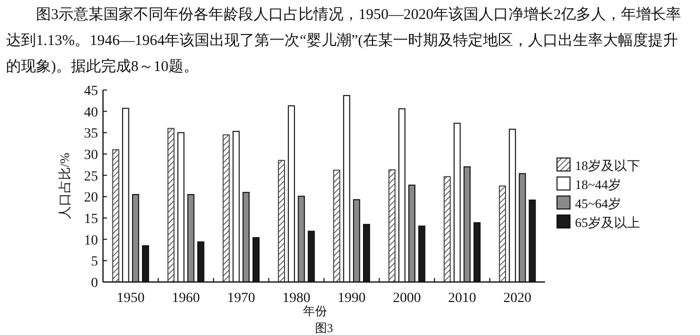 This screenshot has height=335, width=700. What do you see at coordinates (91, 198) in the screenshot?
I see `y-tick-label: 20` at bounding box center [91, 198].